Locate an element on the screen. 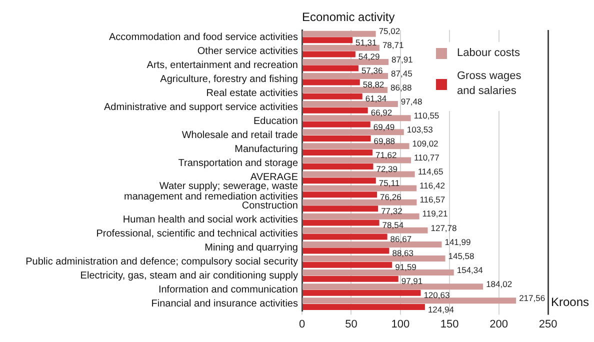  y-tick-label: Transportation and storage is located at coordinates (238, 164).